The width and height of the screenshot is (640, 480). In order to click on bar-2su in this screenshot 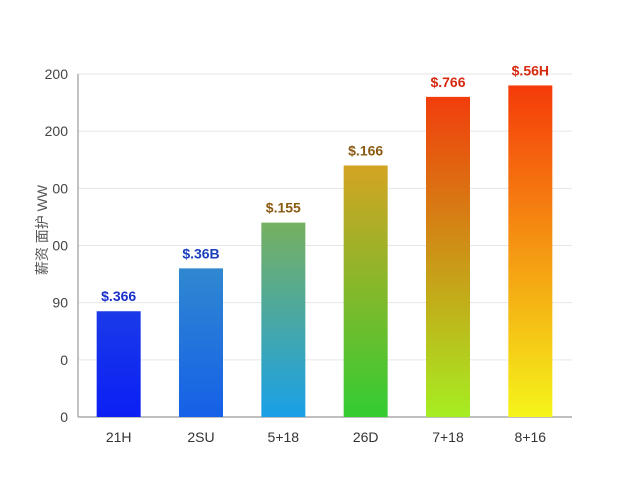, I will do `click(201, 342)`.